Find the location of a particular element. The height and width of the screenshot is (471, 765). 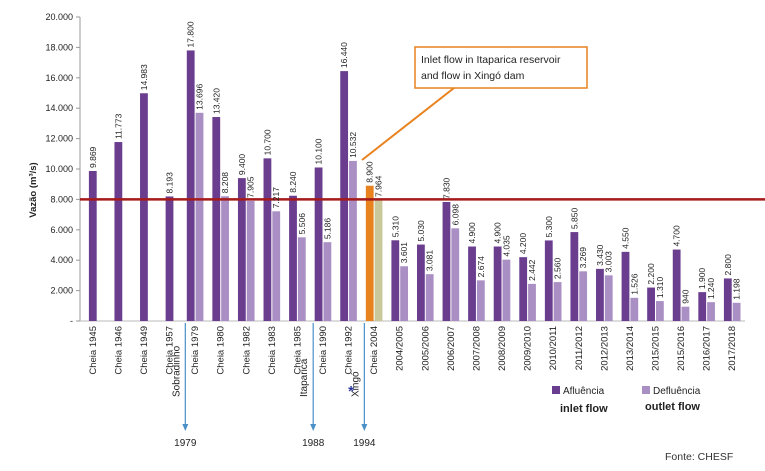

callout-line-2: and flow in Xingó dam is located at coordinates (473, 76).